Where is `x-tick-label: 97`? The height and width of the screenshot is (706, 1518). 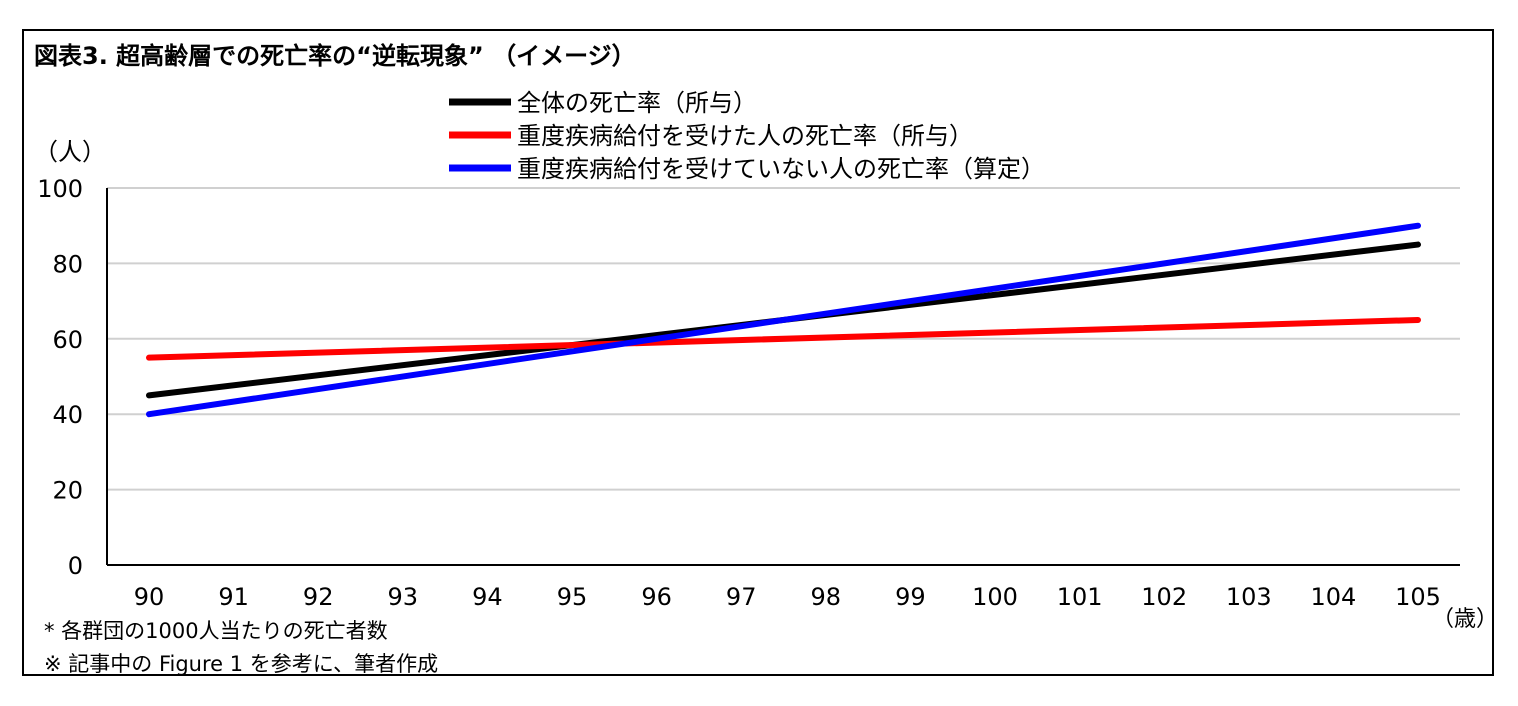 x-tick-label: 97 is located at coordinates (741, 597).